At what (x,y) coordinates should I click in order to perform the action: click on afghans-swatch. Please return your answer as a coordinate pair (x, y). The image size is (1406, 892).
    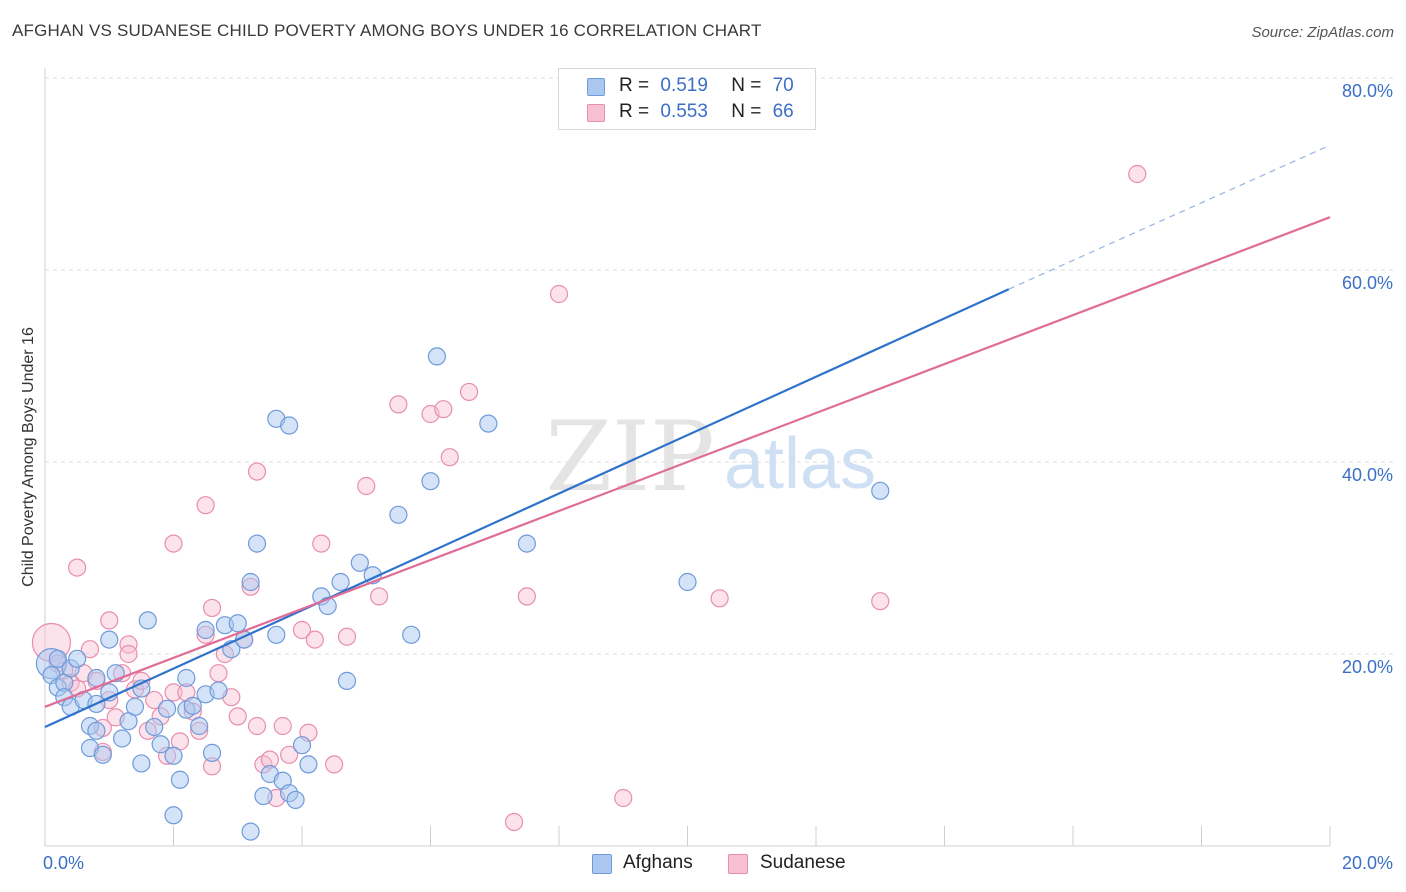
    Looking at the image, I should click on (596, 87).